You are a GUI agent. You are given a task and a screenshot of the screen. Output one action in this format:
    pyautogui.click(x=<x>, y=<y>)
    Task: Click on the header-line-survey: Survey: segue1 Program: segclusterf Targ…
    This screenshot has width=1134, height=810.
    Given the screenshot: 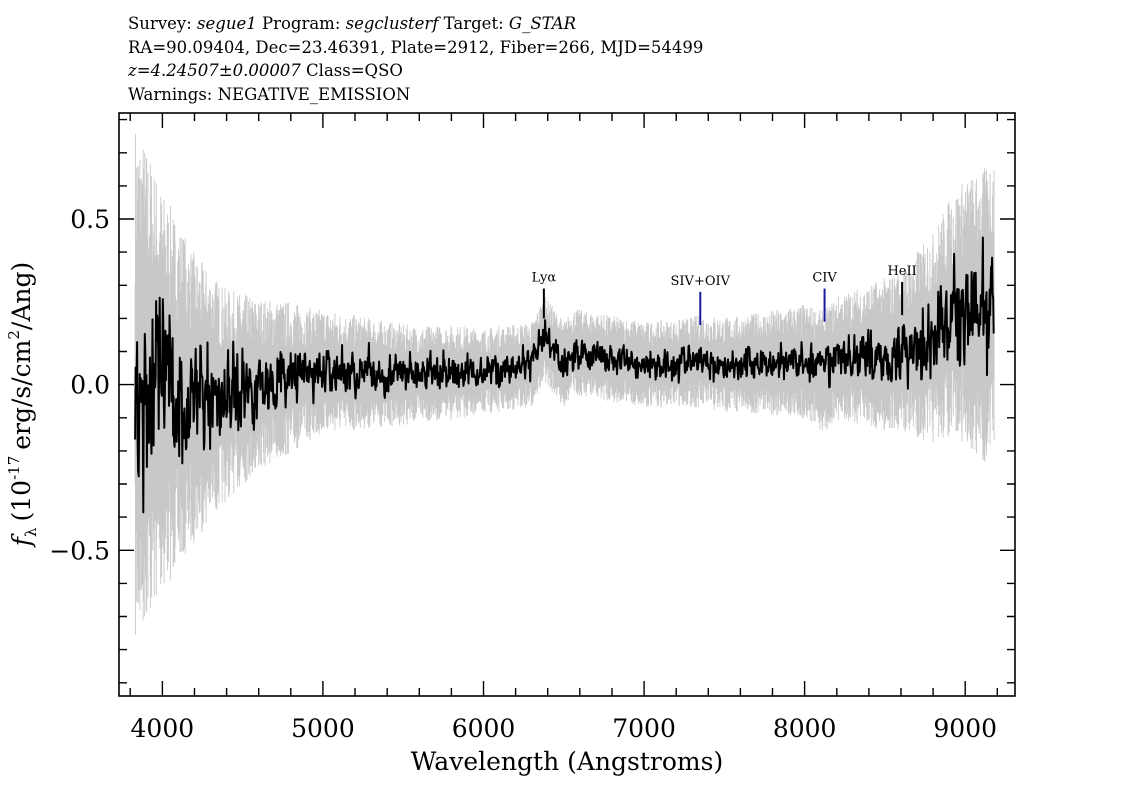 What is the action you would take?
    pyautogui.click(x=415, y=24)
    